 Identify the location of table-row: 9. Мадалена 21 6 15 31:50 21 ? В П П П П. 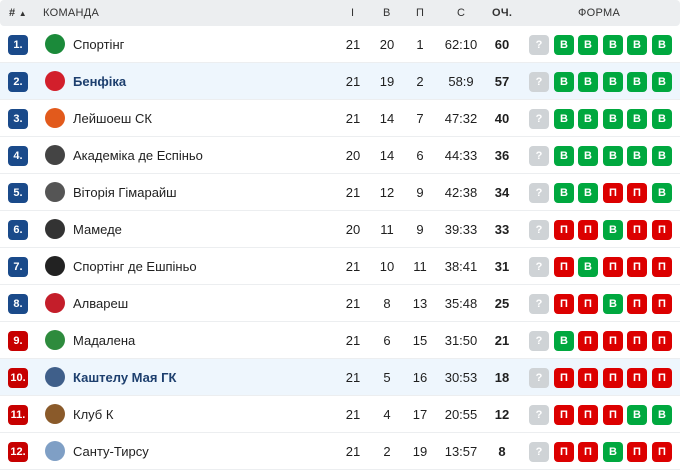
(340, 340).